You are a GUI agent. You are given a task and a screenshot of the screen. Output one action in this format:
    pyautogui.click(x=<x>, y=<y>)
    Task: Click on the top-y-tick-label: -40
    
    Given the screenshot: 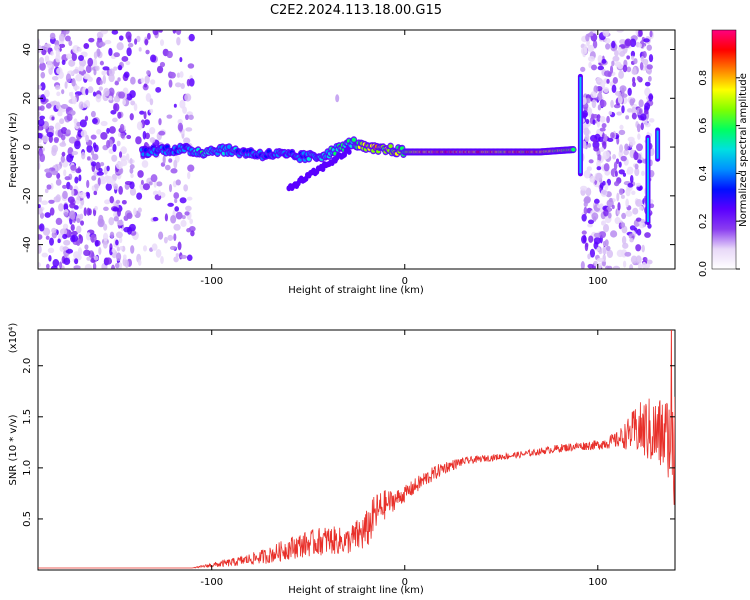 What is the action you would take?
    pyautogui.click(x=27, y=244)
    